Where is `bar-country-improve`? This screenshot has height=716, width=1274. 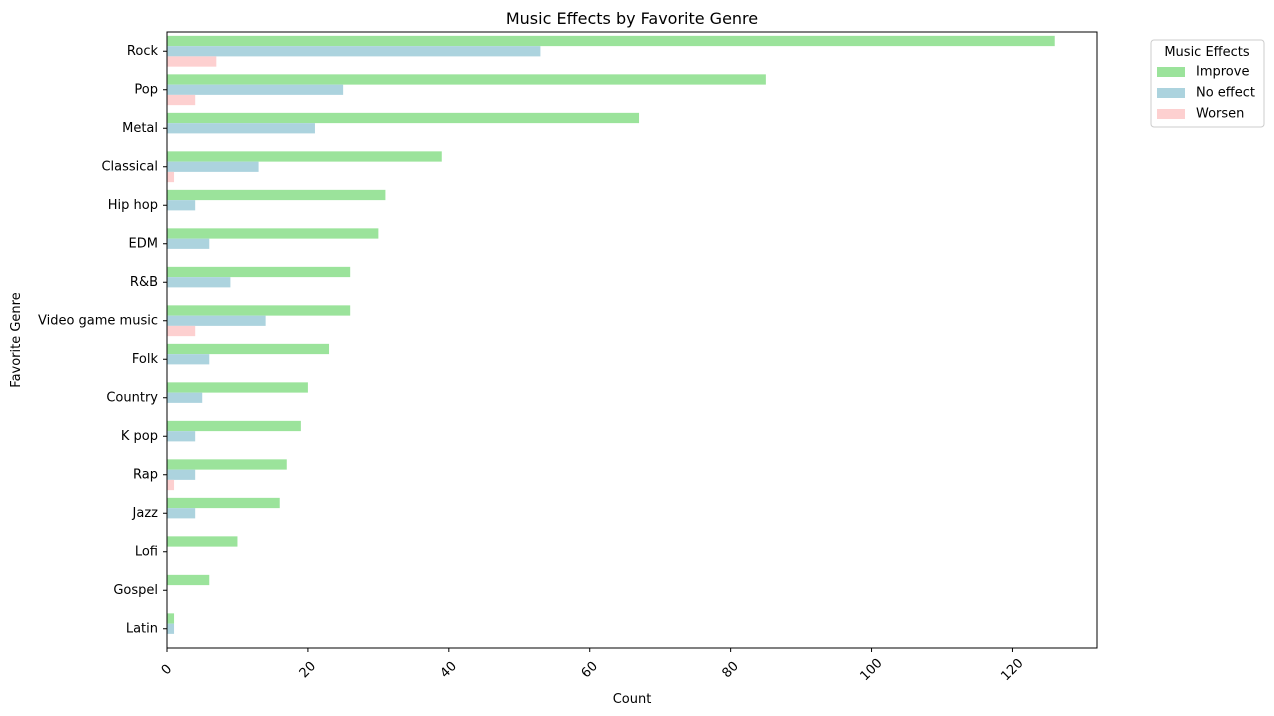
bar-country-improve is located at coordinates (237, 387).